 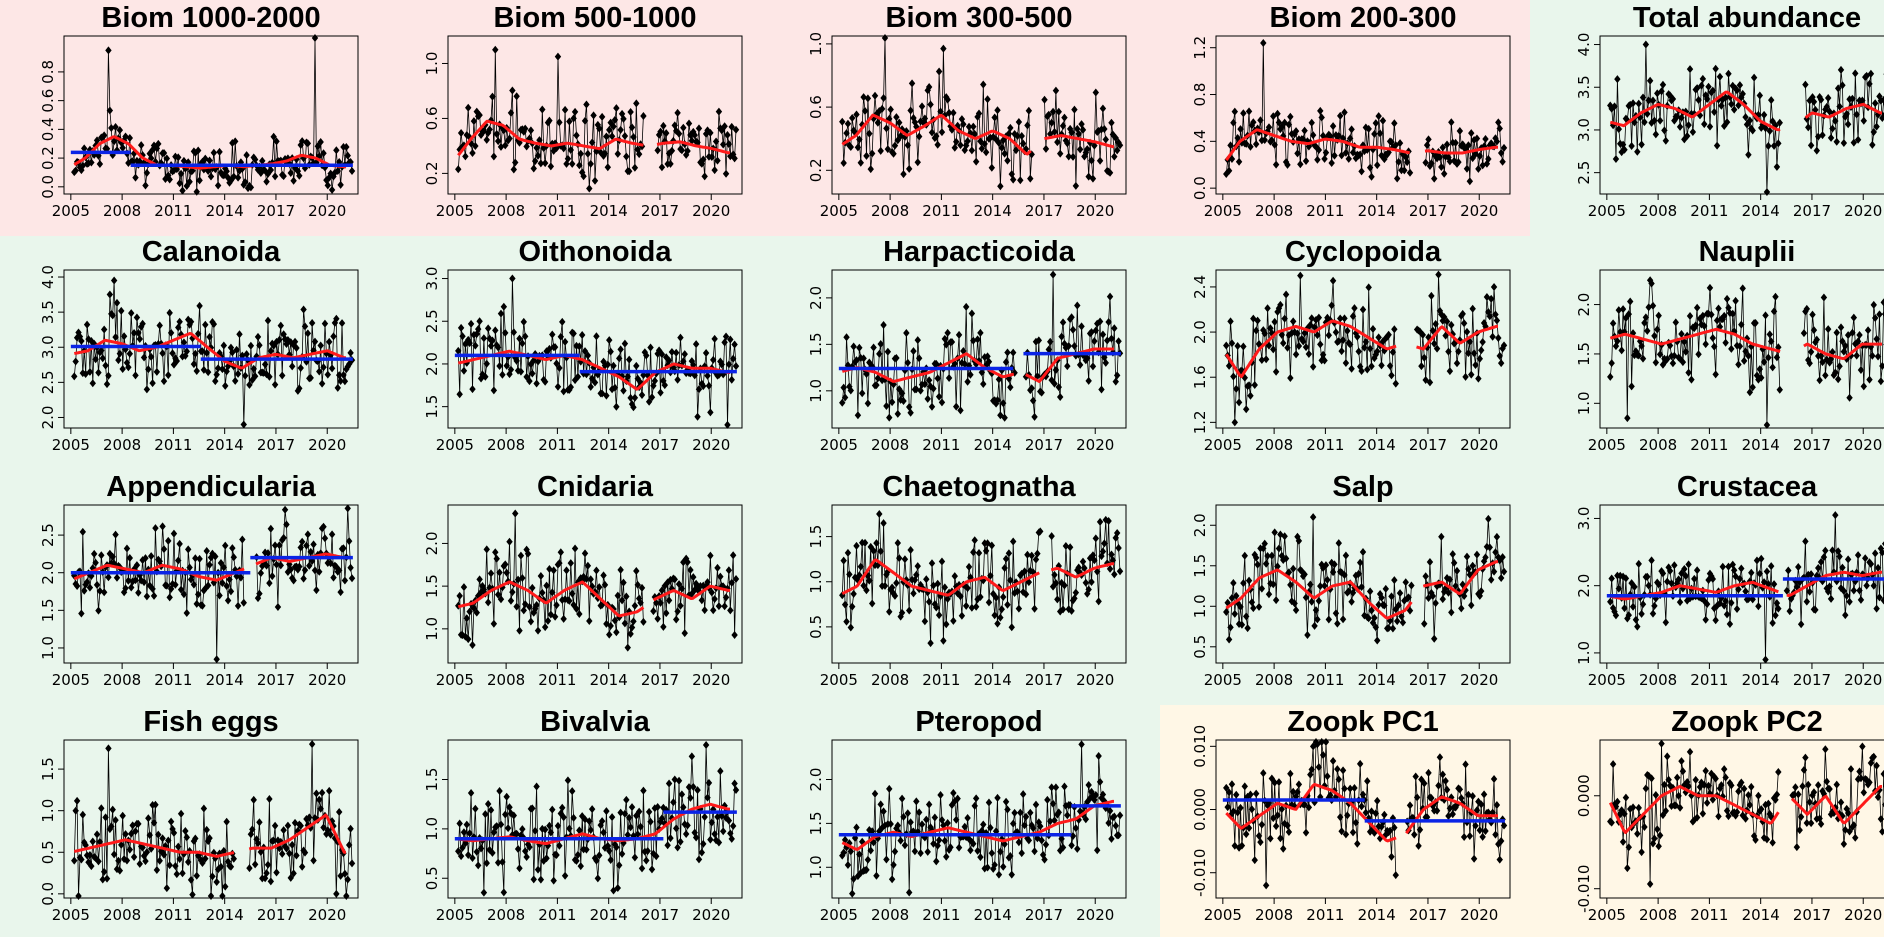 What do you see at coordinates (1044, 445) in the screenshot?
I see `x-tick-label: 2017` at bounding box center [1044, 445].